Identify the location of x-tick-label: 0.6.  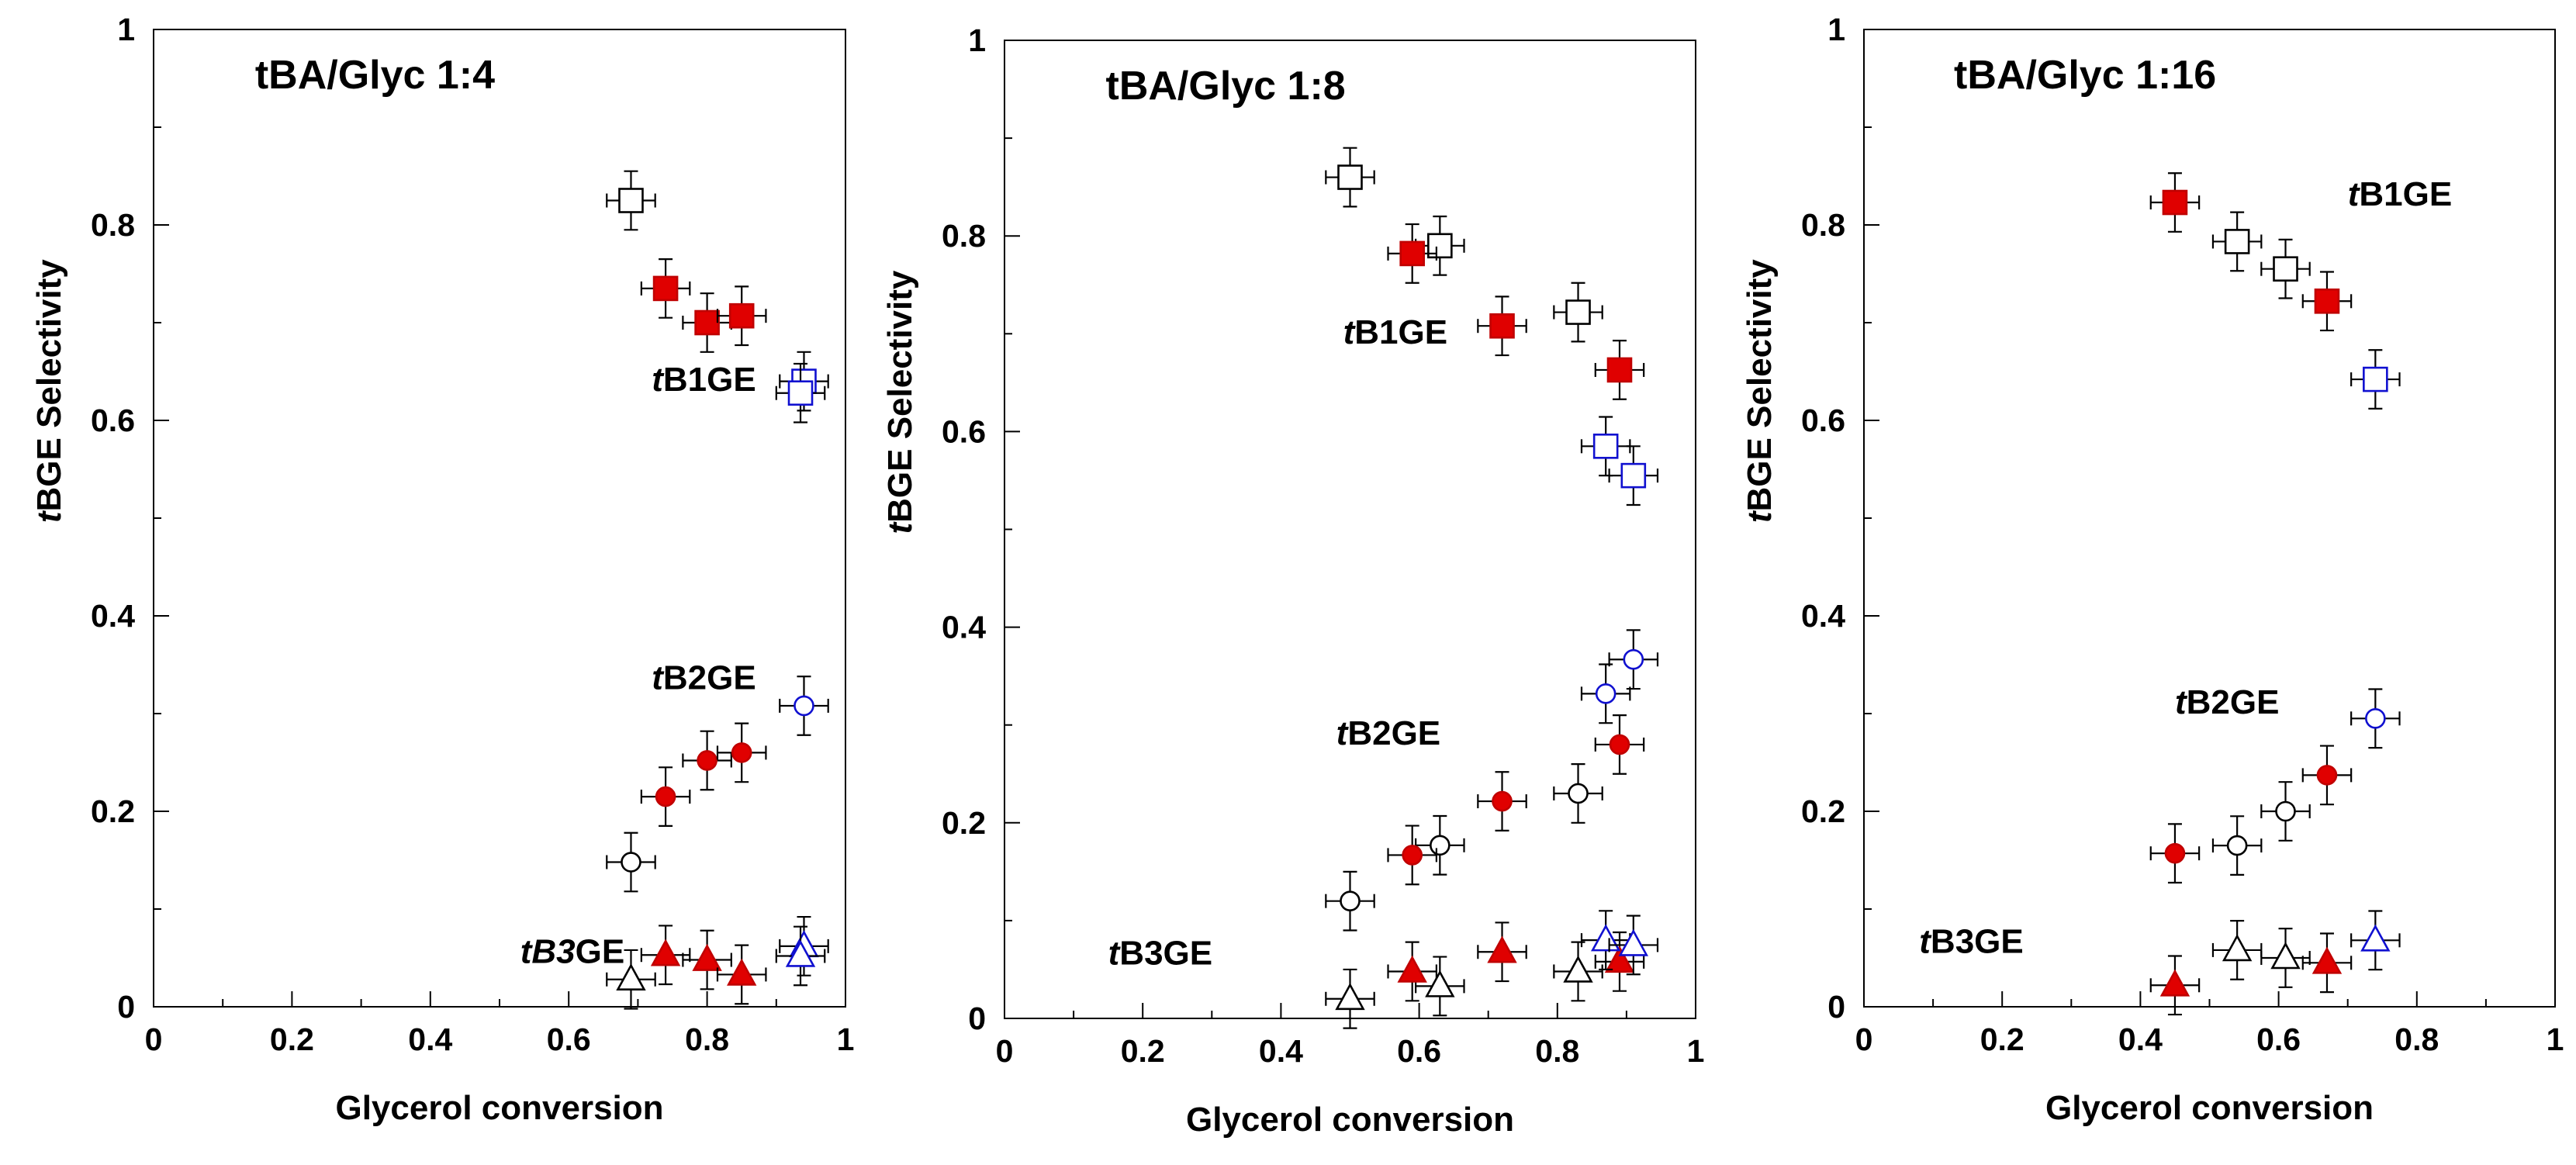
(1419, 1051).